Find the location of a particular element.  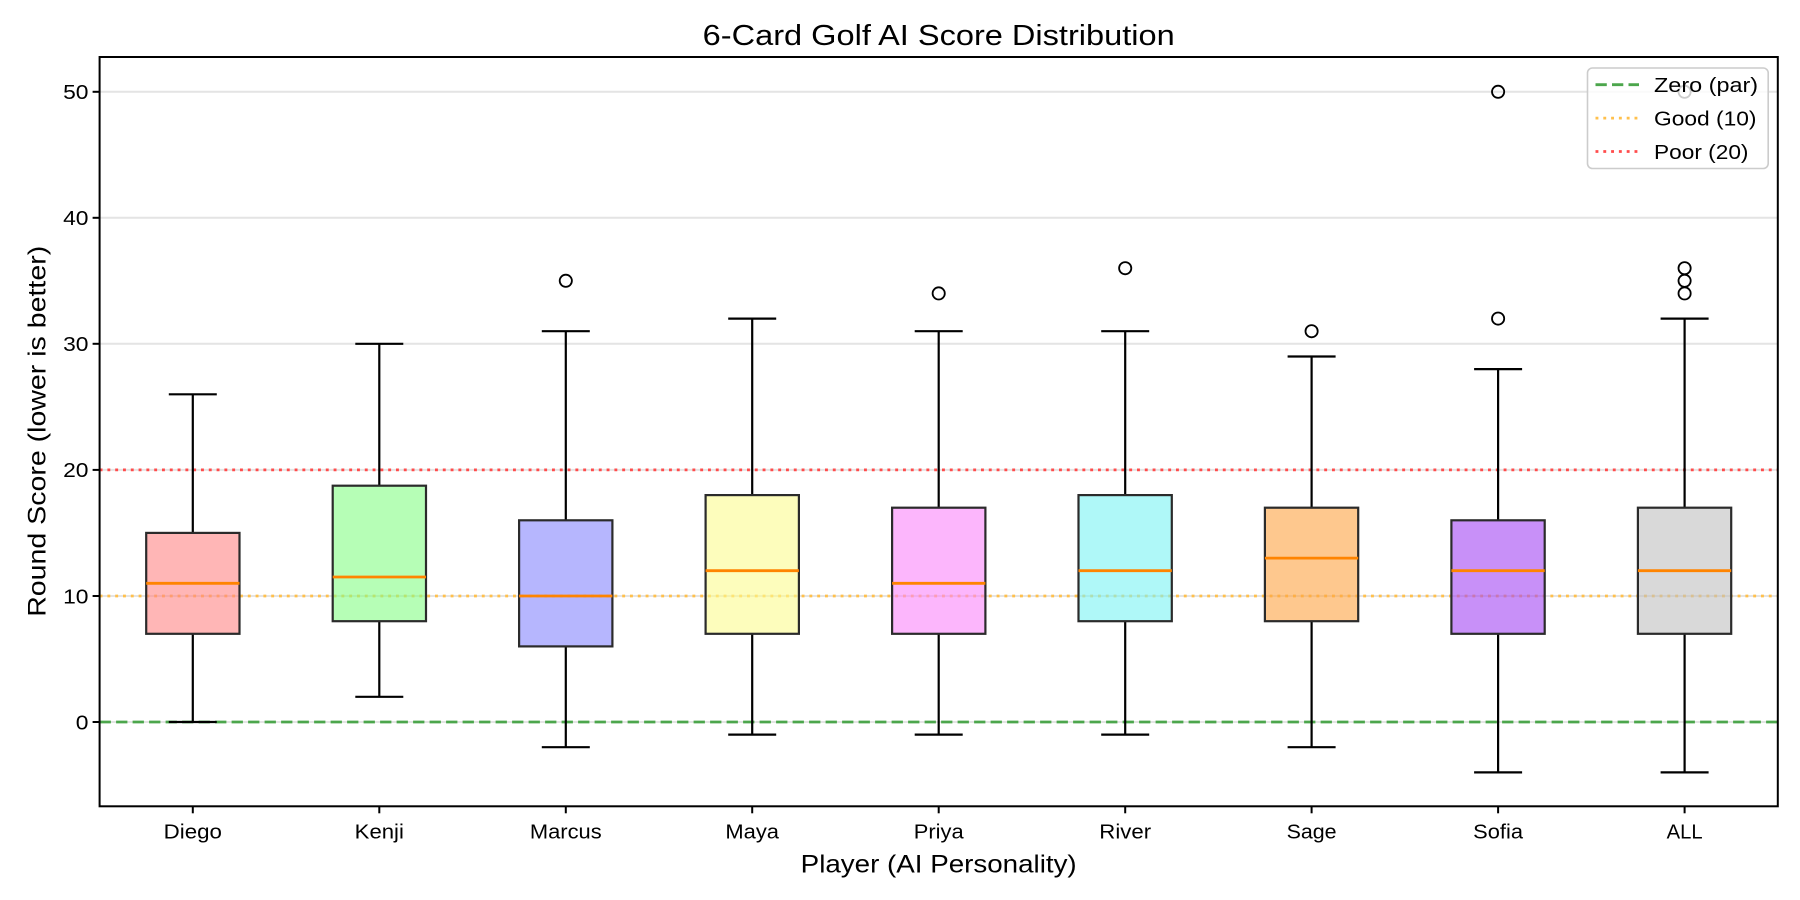

svg-text: Poor (20) is located at coordinates (1701, 152).